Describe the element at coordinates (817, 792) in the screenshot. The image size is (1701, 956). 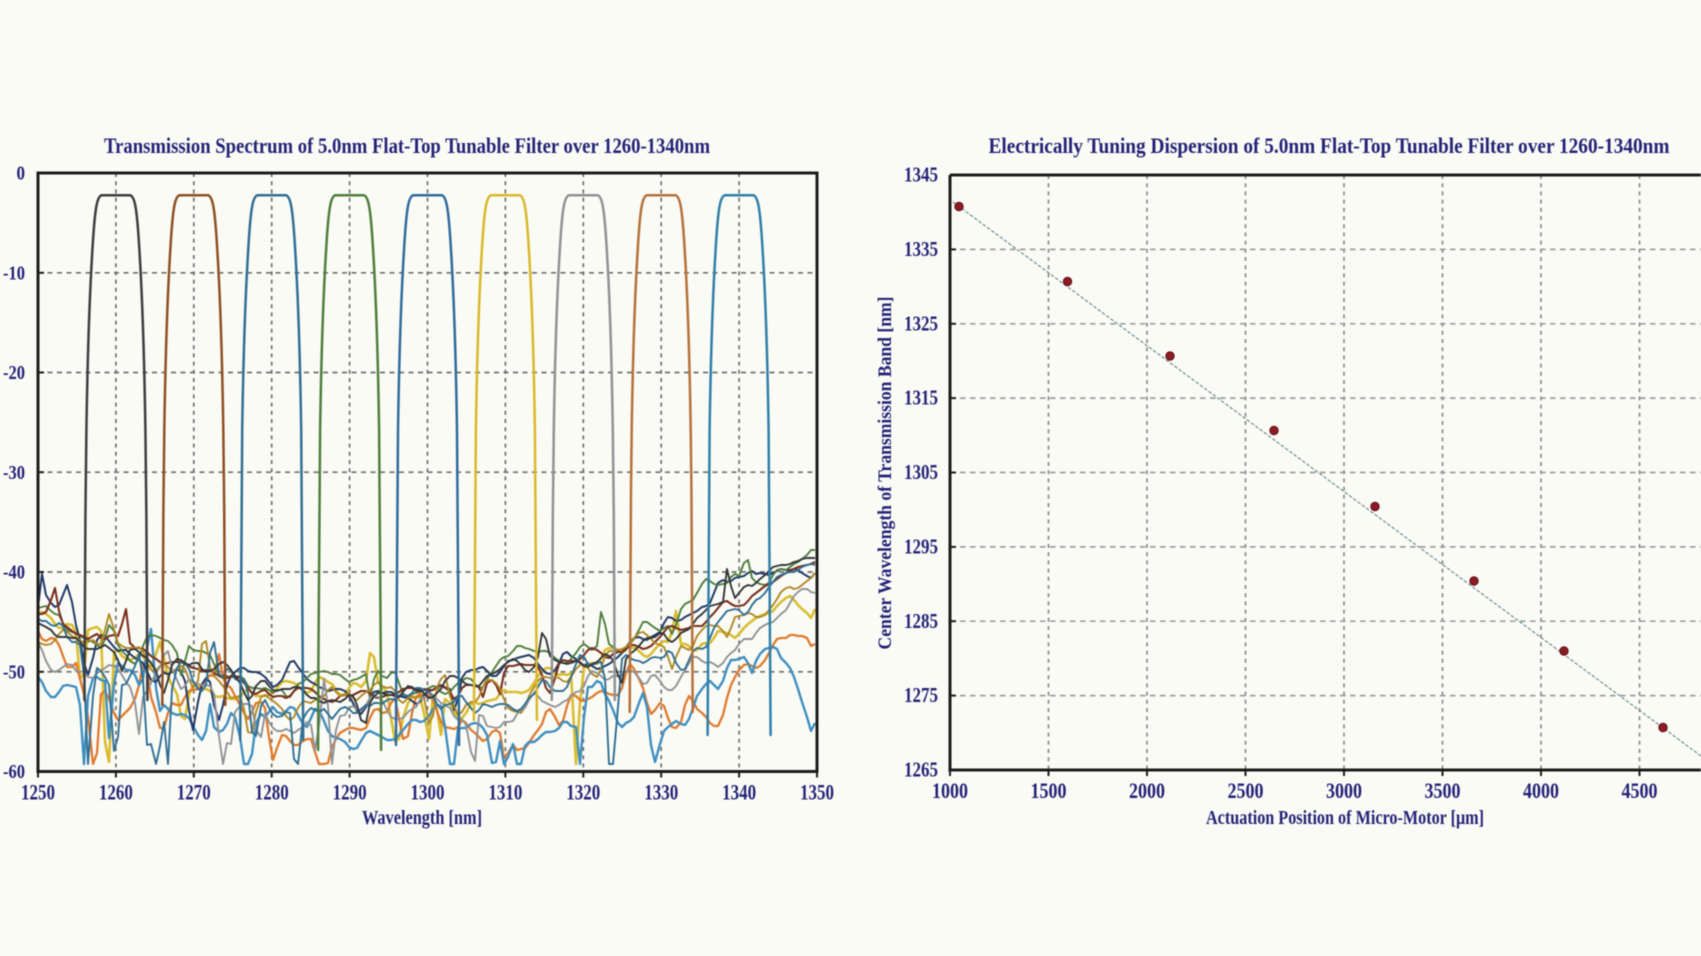
I see `svg-text: 1350` at that location.